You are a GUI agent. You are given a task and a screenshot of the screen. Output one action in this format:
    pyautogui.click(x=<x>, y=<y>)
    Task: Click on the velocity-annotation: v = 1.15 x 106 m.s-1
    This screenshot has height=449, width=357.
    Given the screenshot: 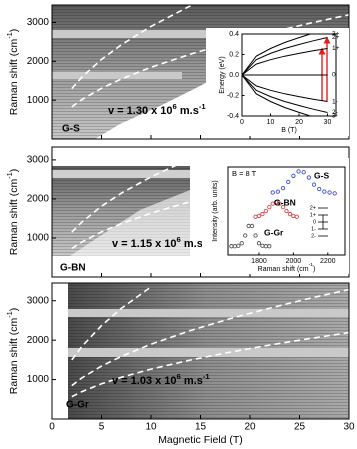 What is the action you would take?
    pyautogui.click(x=161, y=242)
    